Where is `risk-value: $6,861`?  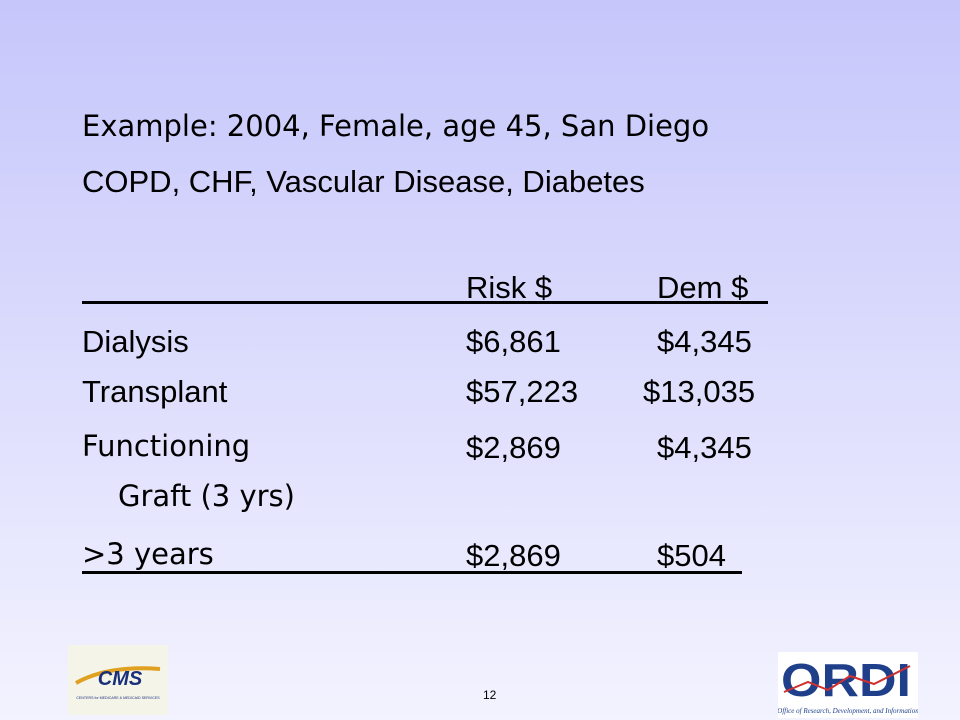
risk-value: $6,861 is located at coordinates (513, 341).